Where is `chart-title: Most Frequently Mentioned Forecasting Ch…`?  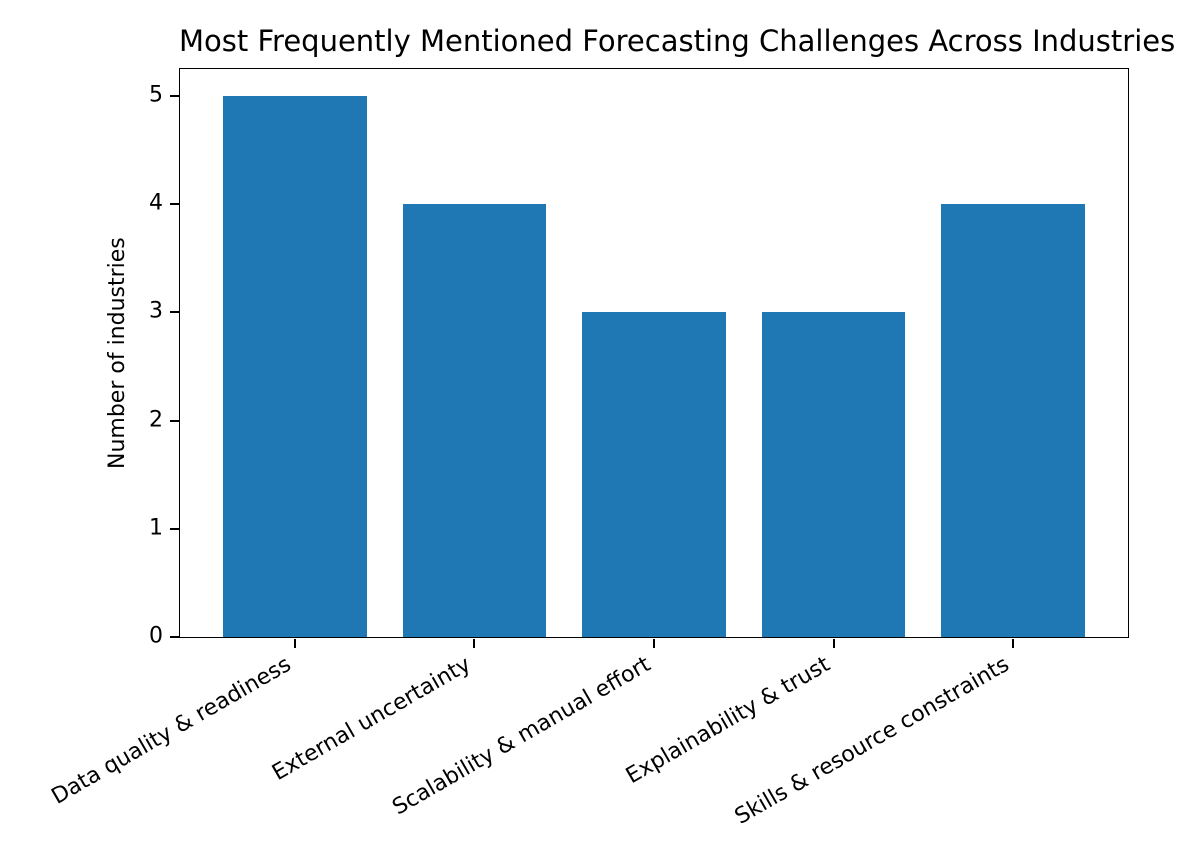 chart-title: Most Frequently Mentioned Forecasting Ch… is located at coordinates (677, 41).